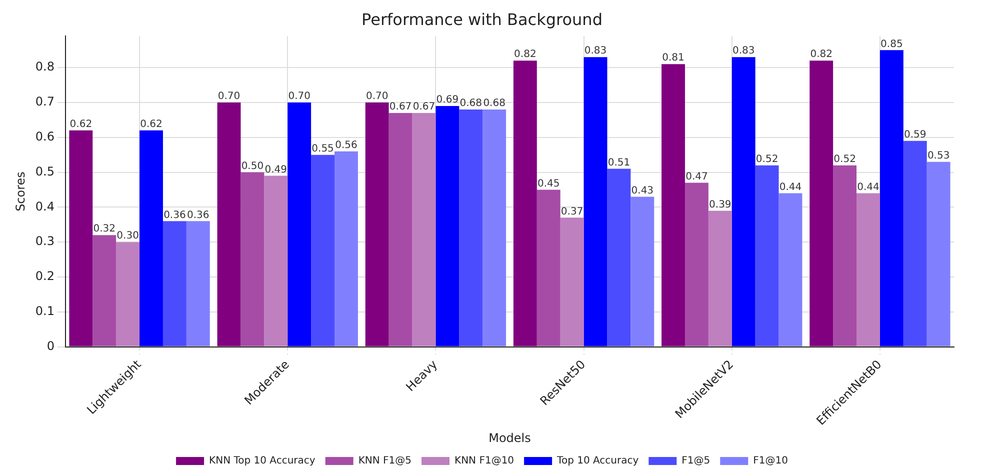  Describe the element at coordinates (104, 229) in the screenshot. I see `data-label: 0.32` at that location.